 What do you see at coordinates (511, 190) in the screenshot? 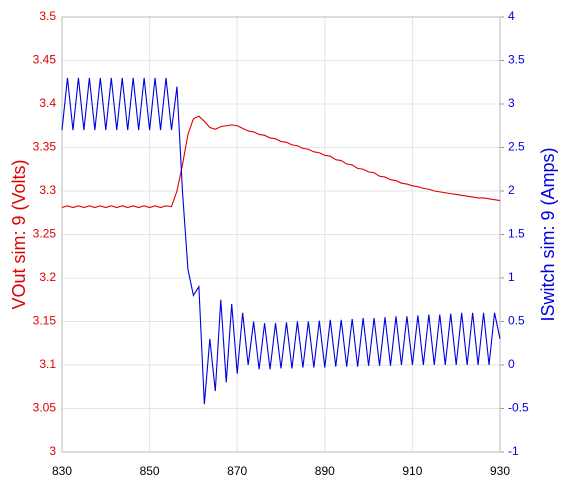
I see `y2-tick-label: 2` at bounding box center [511, 190].